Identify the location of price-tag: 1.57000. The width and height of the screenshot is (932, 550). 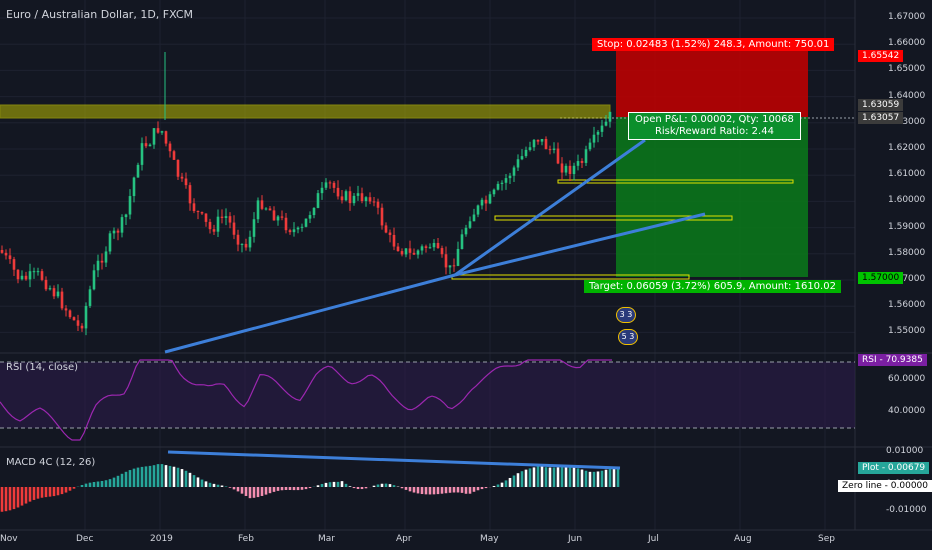
(881, 278).